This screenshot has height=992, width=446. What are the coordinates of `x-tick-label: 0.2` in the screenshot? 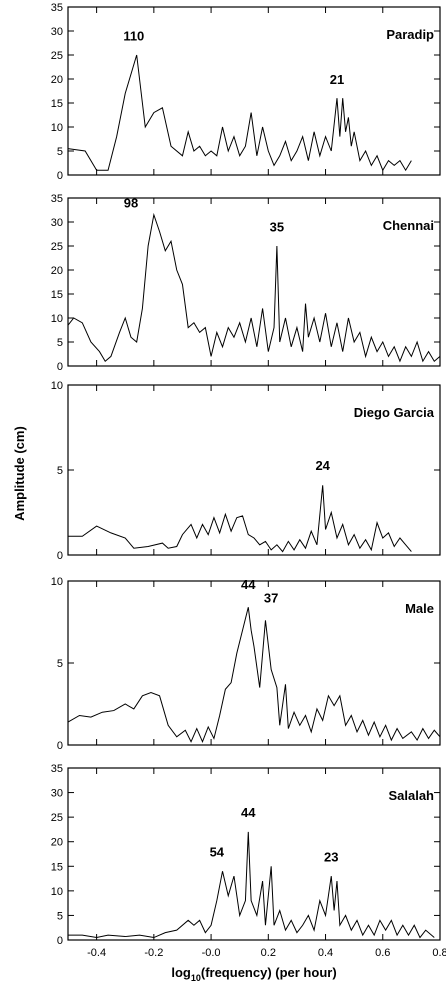 It's located at (268, 953).